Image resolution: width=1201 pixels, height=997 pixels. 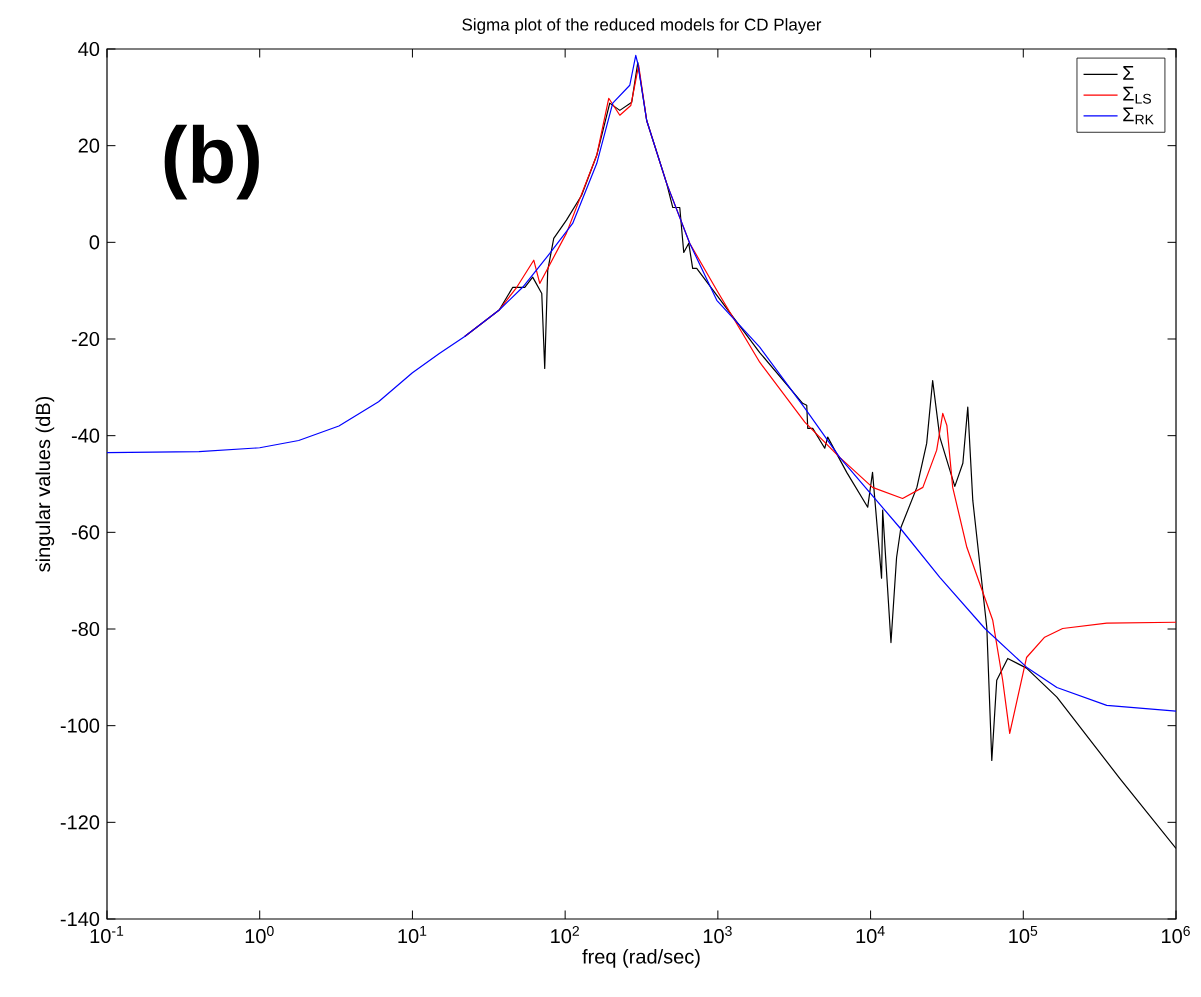 What do you see at coordinates (870, 935) in the screenshot?
I see `x-tick-label: 10$^{4}$` at bounding box center [870, 935].